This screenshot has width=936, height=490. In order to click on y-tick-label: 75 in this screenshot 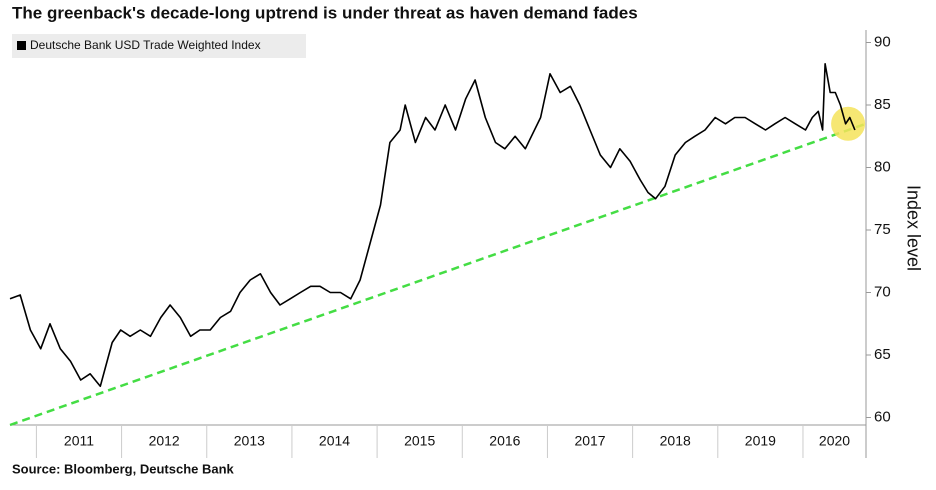, I will do `click(882, 229)`.